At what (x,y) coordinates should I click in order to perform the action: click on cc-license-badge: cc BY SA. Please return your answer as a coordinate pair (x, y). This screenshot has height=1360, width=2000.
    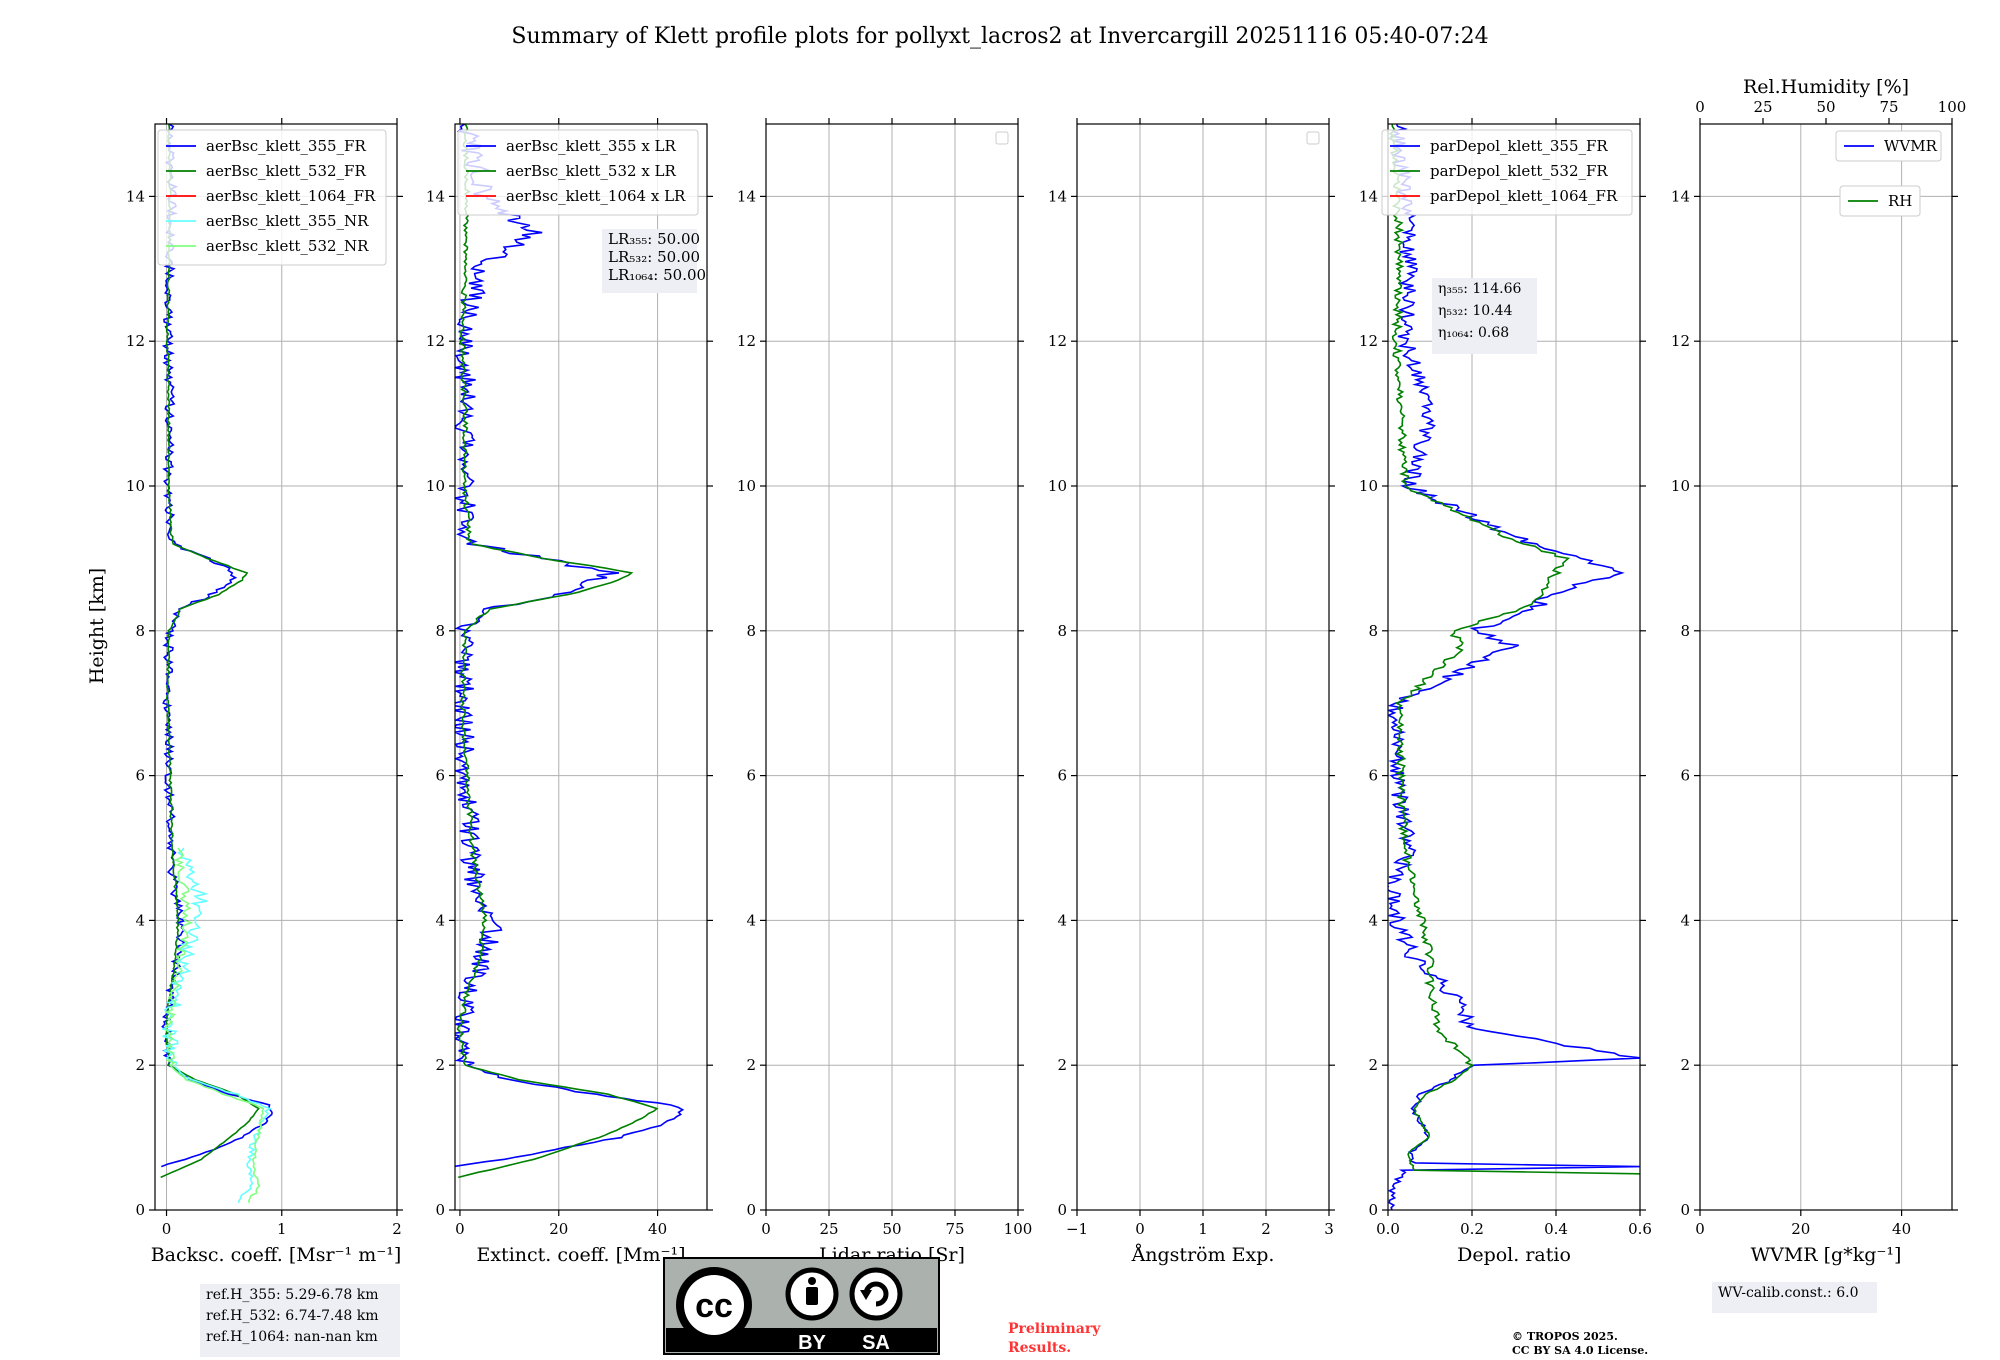
    Looking at the image, I should click on (801, 1306).